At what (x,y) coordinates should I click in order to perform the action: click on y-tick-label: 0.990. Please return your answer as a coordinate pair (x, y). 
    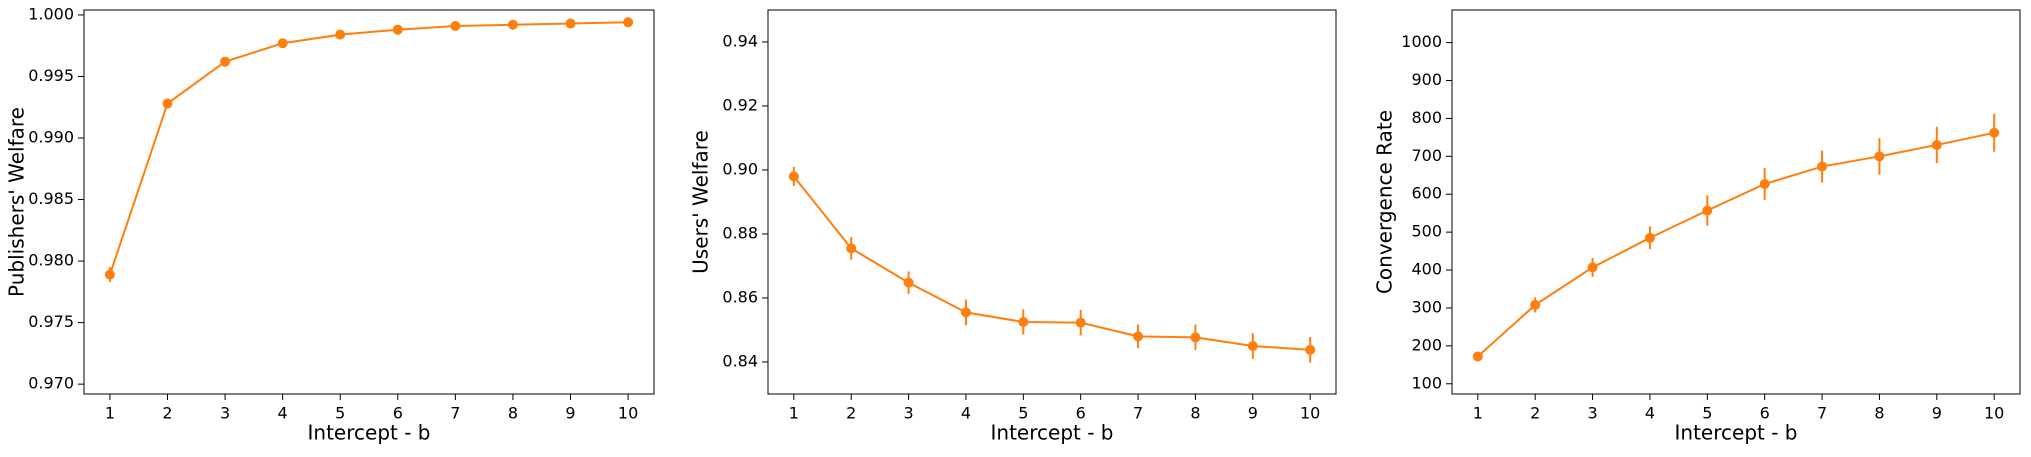
    Looking at the image, I should click on (51, 137).